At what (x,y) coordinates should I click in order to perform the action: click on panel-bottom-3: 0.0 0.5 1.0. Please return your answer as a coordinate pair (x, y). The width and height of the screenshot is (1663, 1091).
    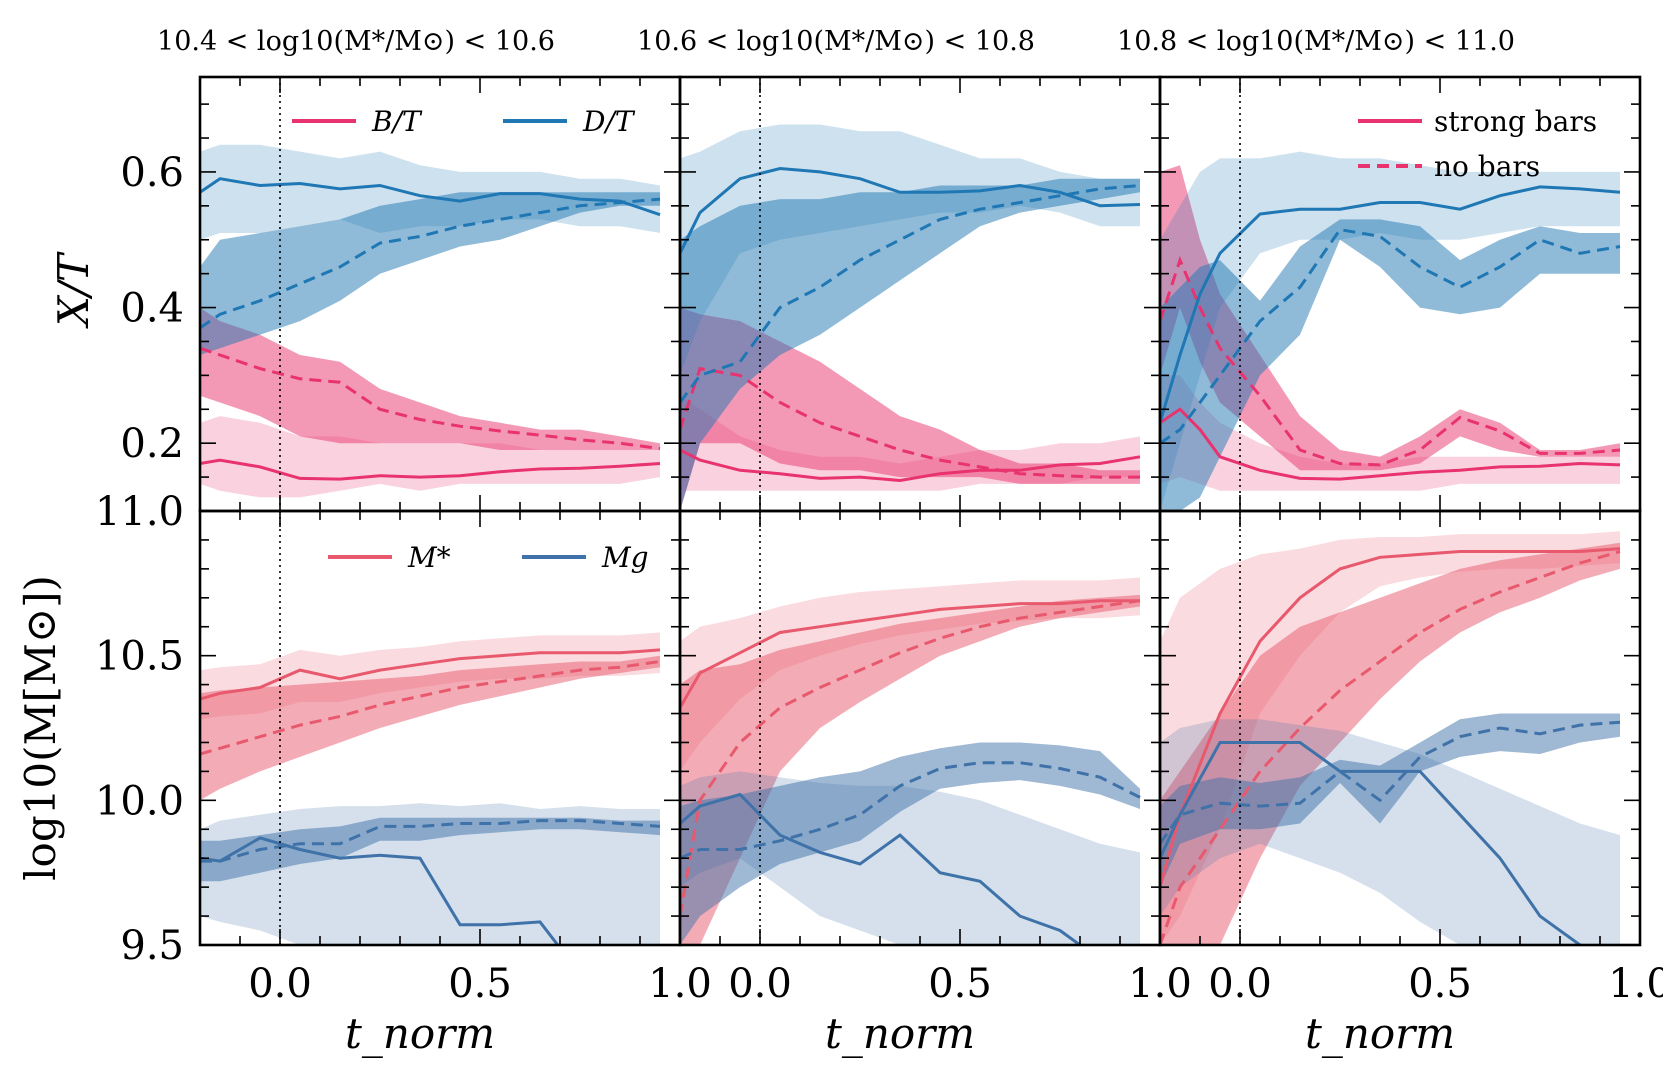
    Looking at the image, I should click on (1410, 758).